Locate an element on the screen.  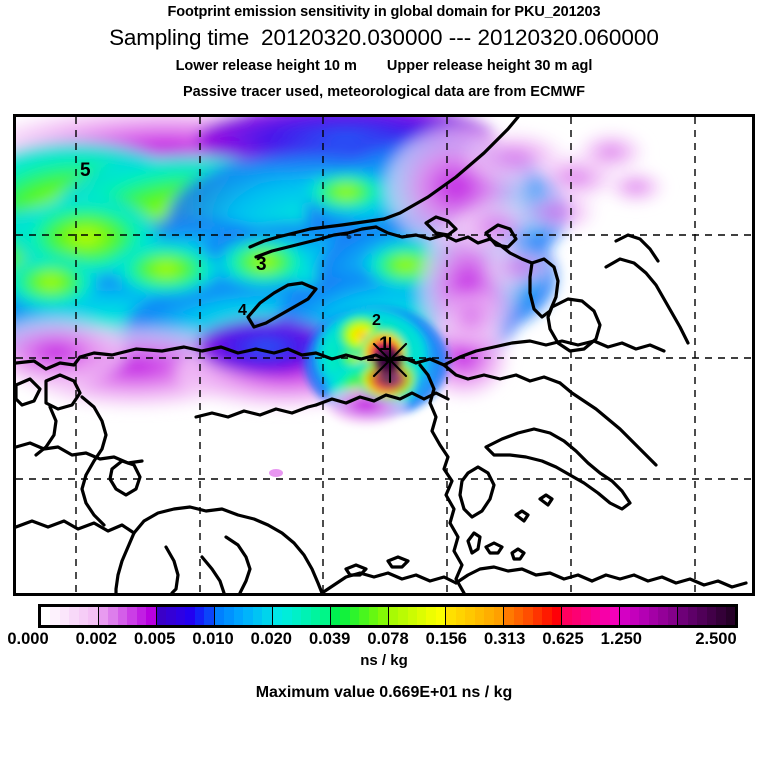
sampling-time-value: 20120320.030000 --- 20120320.060000 is located at coordinates (460, 37).